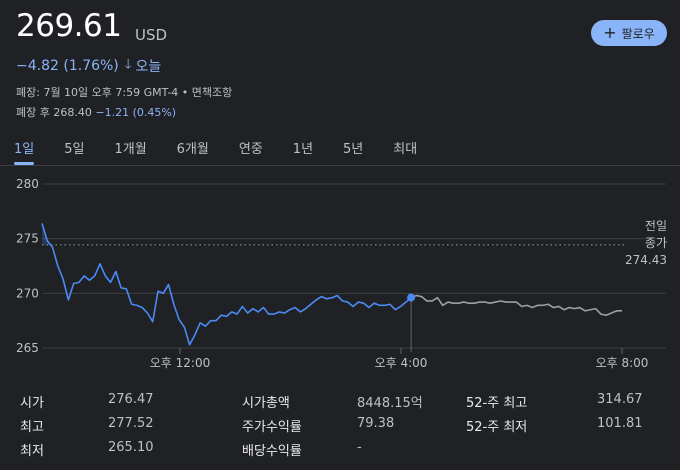 This screenshot has height=470, width=680. I want to click on after-hours-label: 폐장 후, so click(33, 112).